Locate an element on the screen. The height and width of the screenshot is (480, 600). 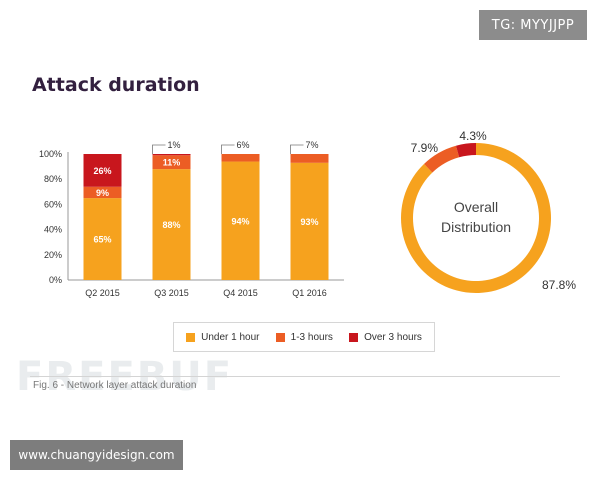
legend-label-over-3-hours: Over 3 hours is located at coordinates (393, 337).